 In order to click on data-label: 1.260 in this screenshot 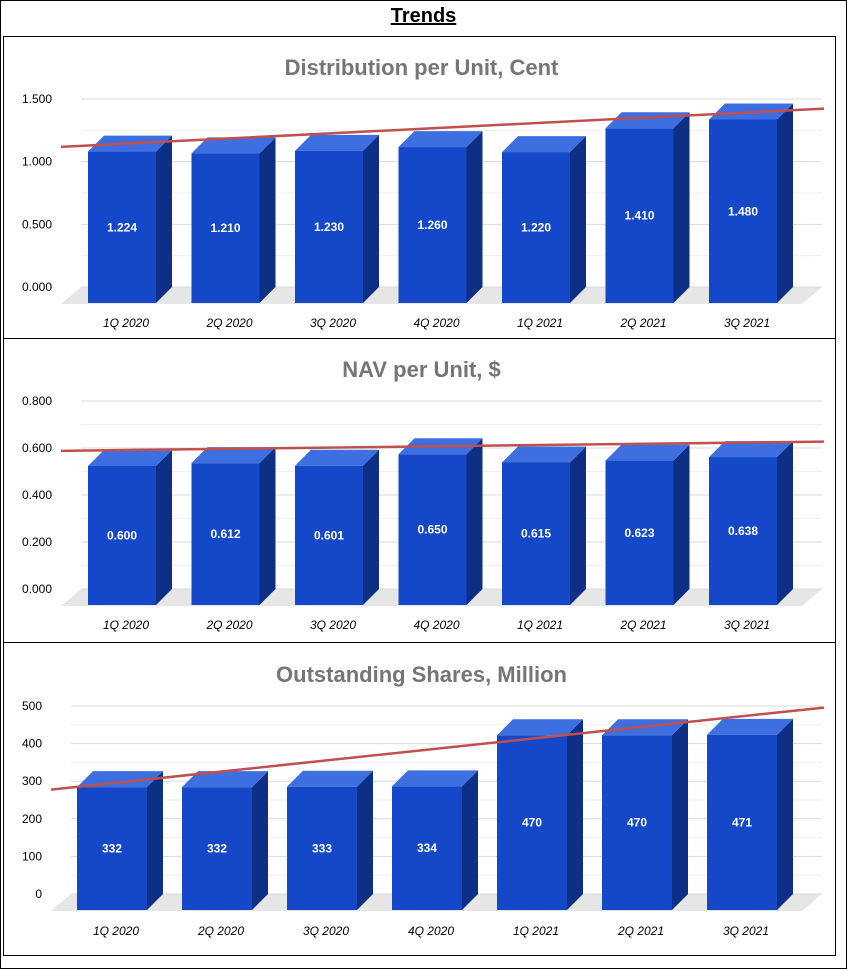, I will do `click(432, 225)`.